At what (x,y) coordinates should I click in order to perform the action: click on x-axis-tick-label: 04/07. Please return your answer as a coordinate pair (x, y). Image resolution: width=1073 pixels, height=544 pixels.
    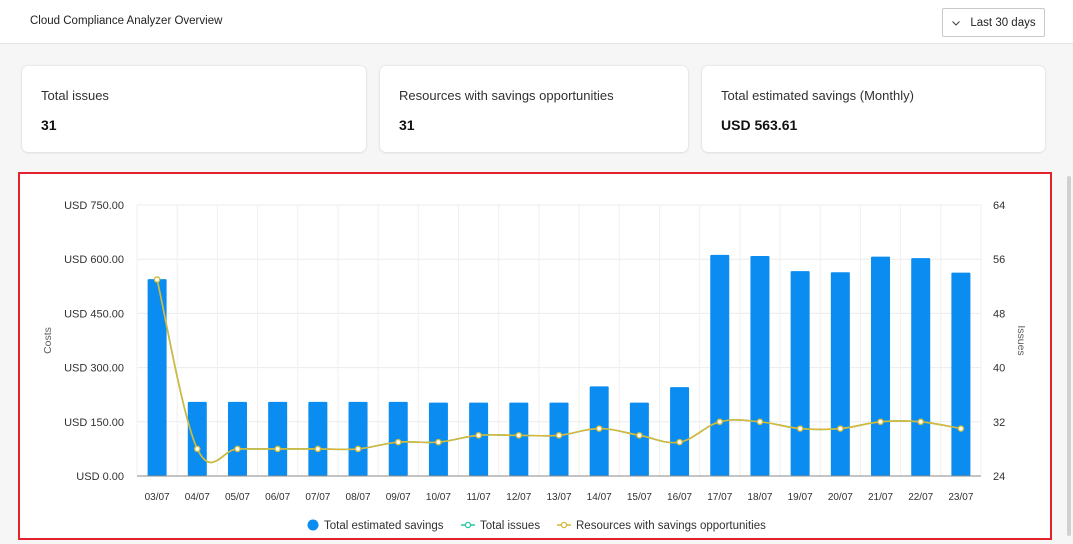
    Looking at the image, I should click on (197, 497).